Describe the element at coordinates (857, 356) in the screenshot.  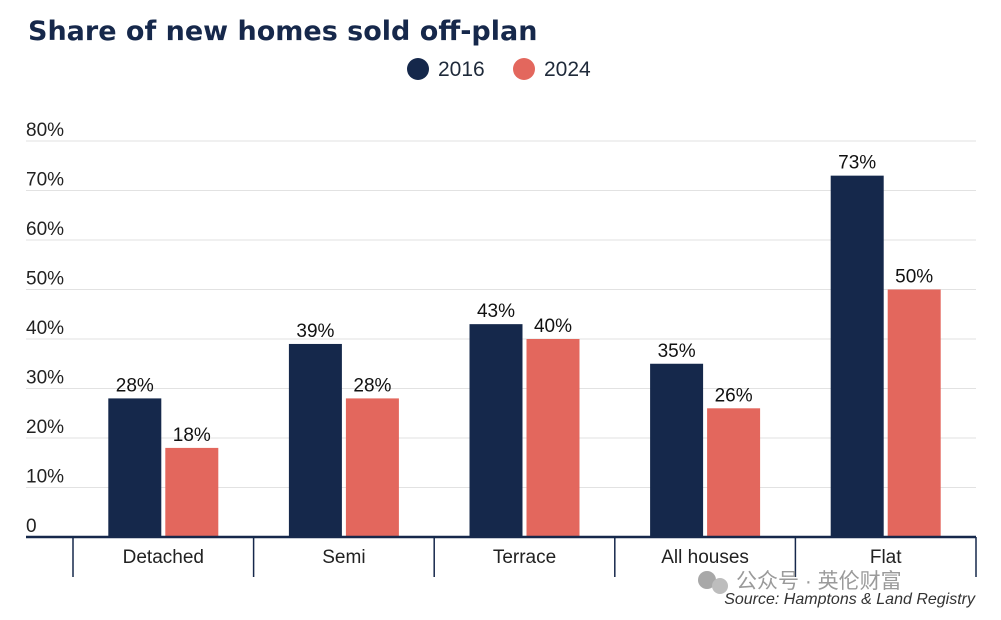
I see `bar-2016-flat` at that location.